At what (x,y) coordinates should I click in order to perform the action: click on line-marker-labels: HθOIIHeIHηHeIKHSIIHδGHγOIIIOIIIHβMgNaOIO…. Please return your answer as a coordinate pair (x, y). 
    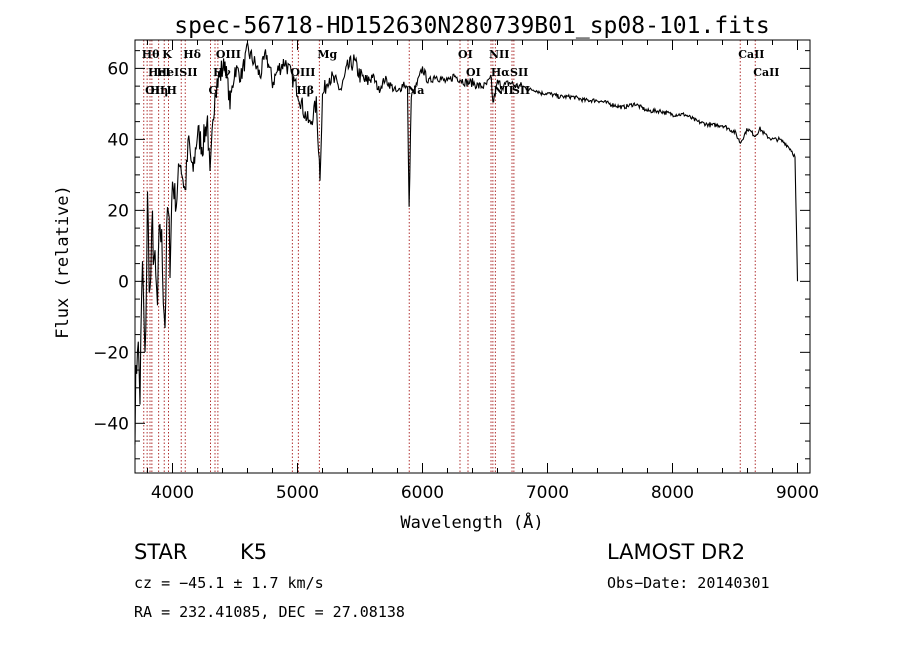
    Looking at the image, I should click on (461, 72).